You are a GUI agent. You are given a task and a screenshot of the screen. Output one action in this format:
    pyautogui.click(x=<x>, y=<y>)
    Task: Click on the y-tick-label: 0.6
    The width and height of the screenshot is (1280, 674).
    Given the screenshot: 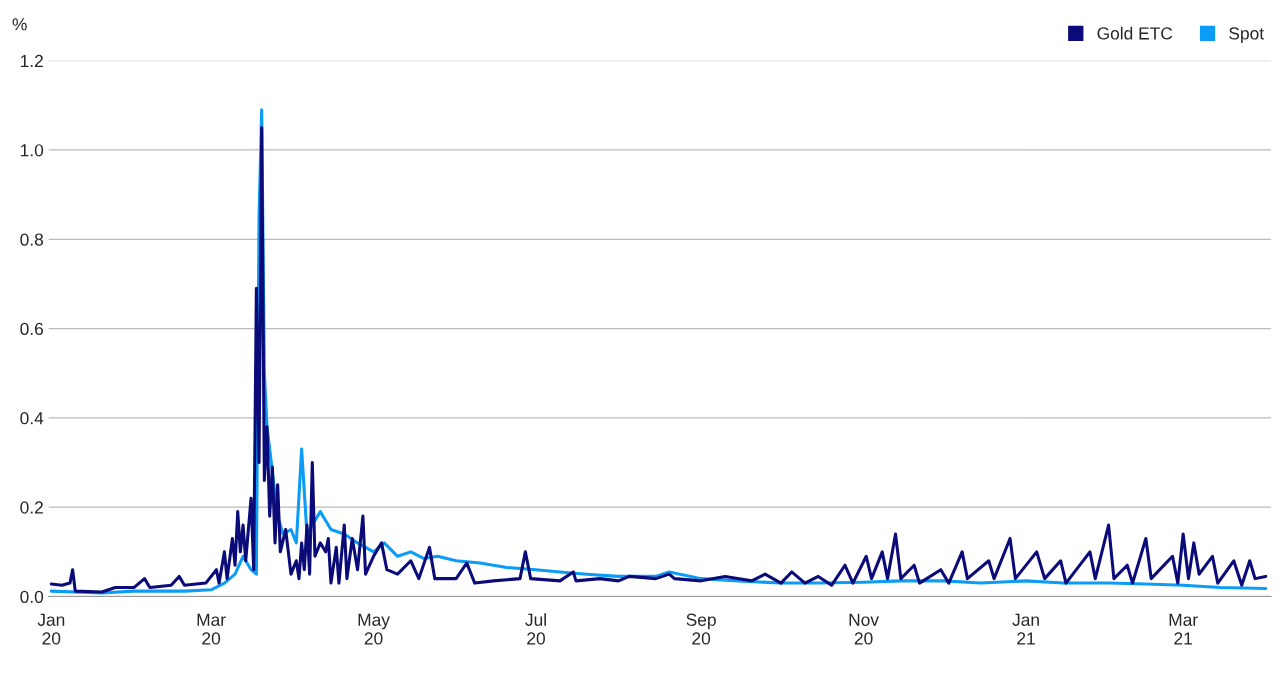 What is the action you would take?
    pyautogui.click(x=32, y=329)
    